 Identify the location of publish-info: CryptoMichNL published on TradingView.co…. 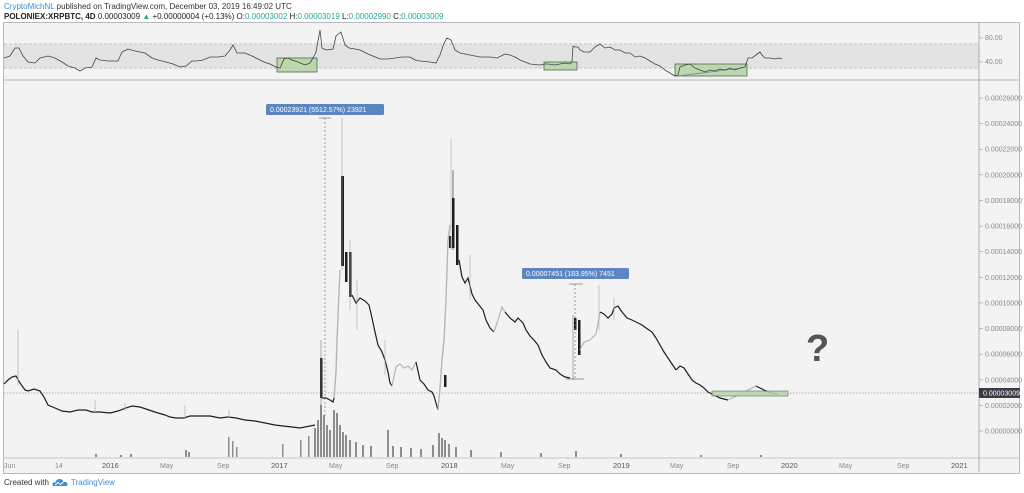
(148, 6).